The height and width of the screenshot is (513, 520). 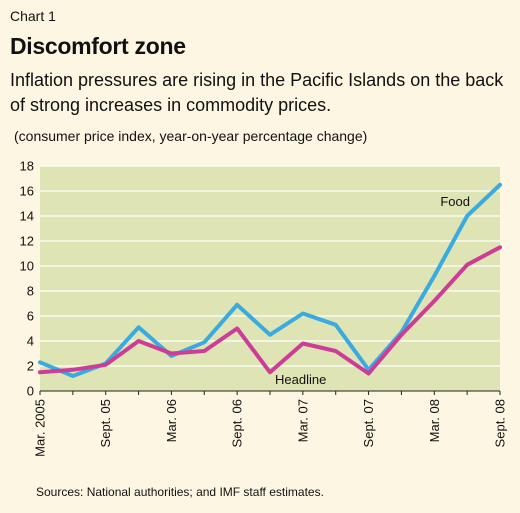 I want to click on x-tick-label: Sept. 06, so click(x=237, y=423).